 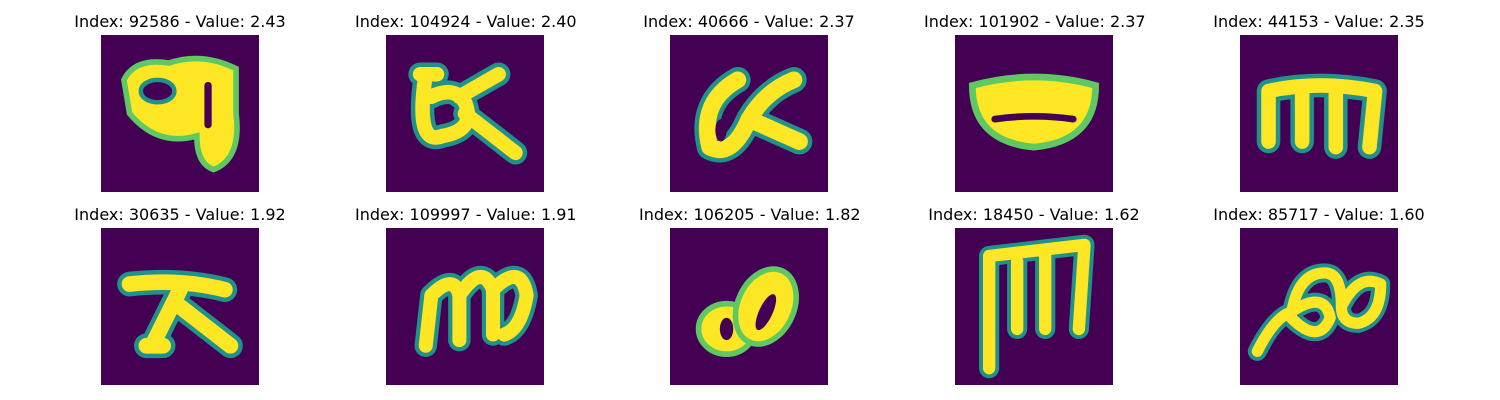 I want to click on sample-title: Index: 104924 - Value: 2.40, so click(x=465, y=22).